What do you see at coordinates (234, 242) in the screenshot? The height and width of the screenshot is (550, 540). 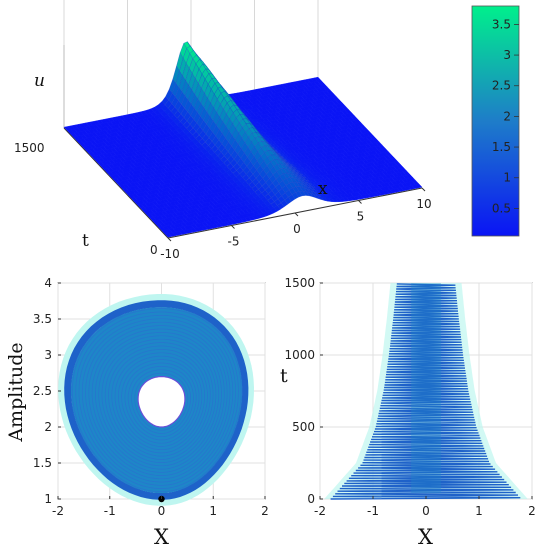 I see `surface-x-tick-label: -5` at bounding box center [234, 242].